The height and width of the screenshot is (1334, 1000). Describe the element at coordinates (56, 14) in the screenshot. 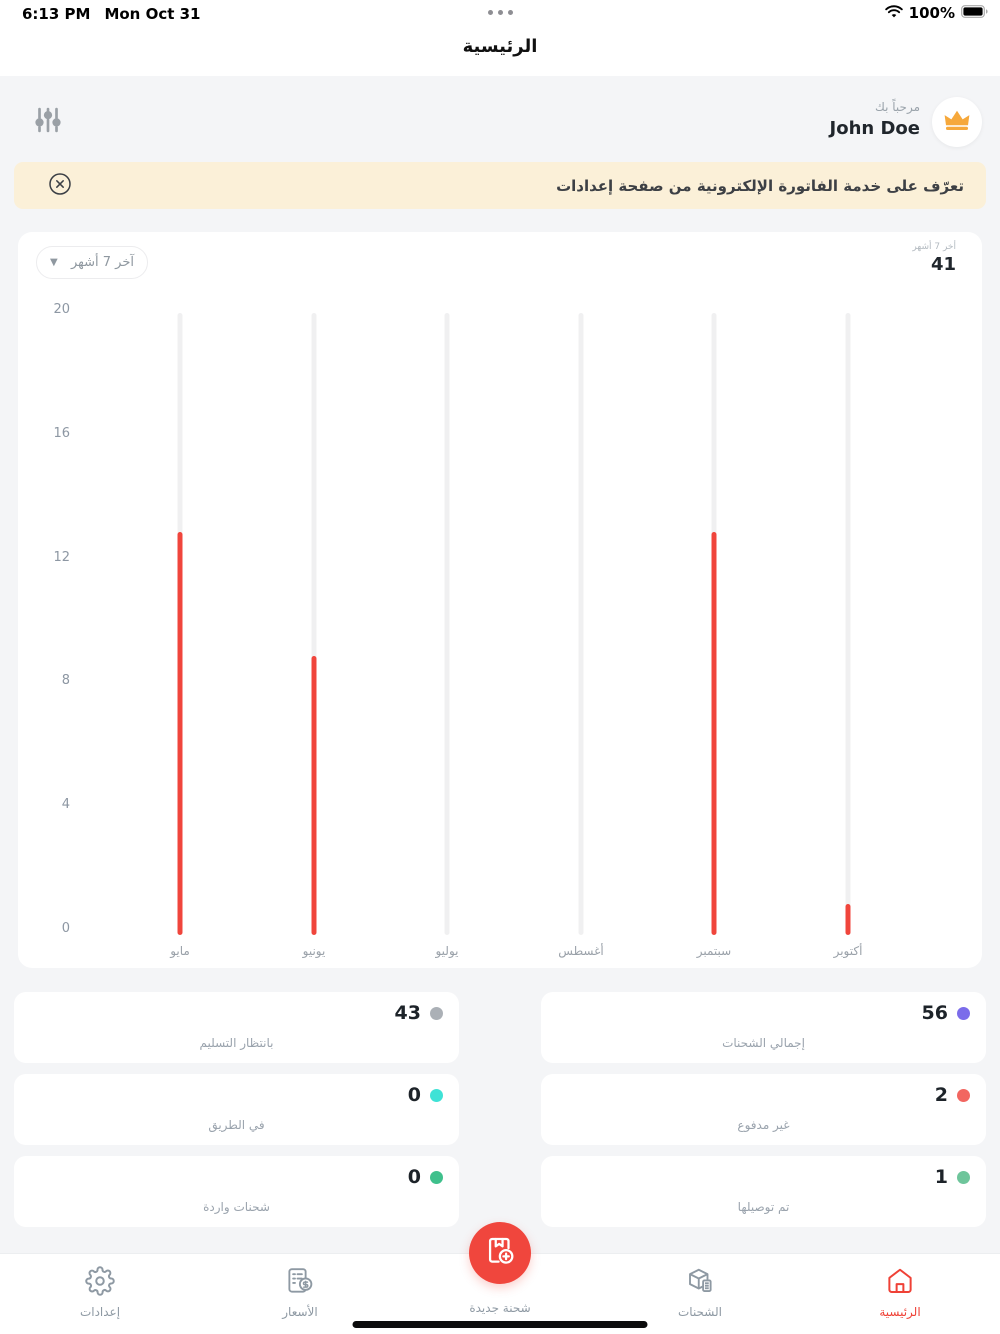

I see `status-time: 6:13 PM` at that location.